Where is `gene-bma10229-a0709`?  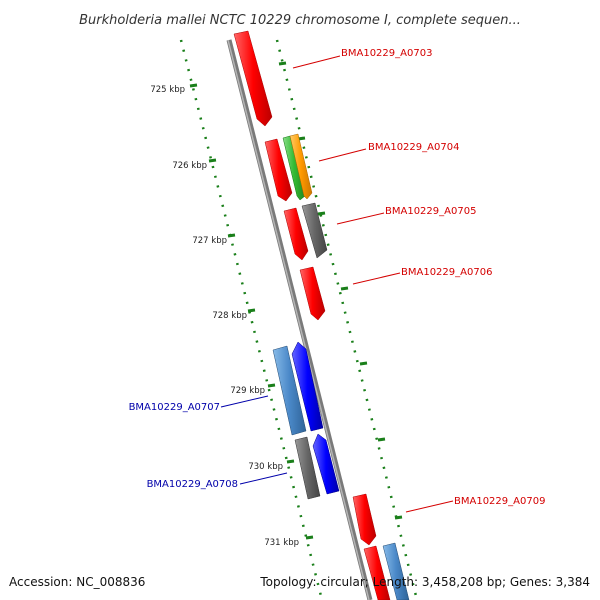
gene-bma10229-a0709 is located at coordinates (364, 519).